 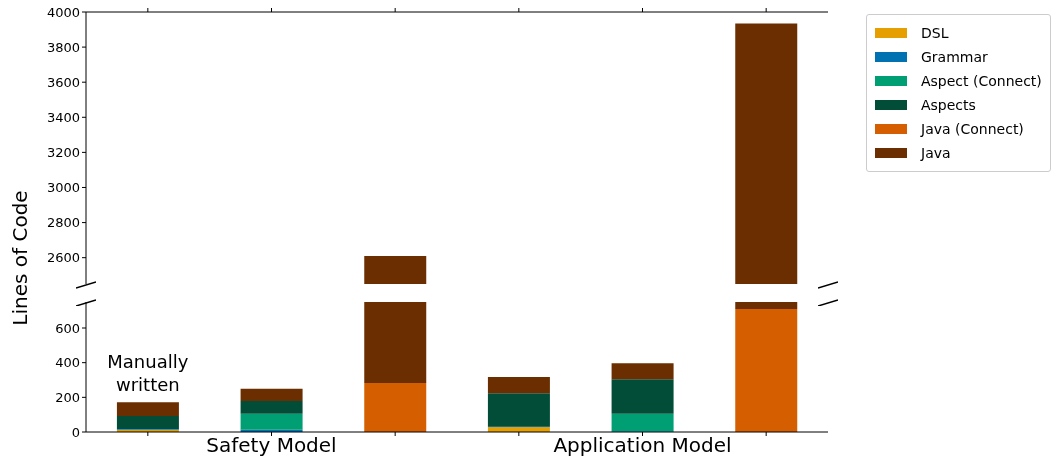 What do you see at coordinates (63, 47) in the screenshot?
I see `y-tick-label: 3800` at bounding box center [63, 47].